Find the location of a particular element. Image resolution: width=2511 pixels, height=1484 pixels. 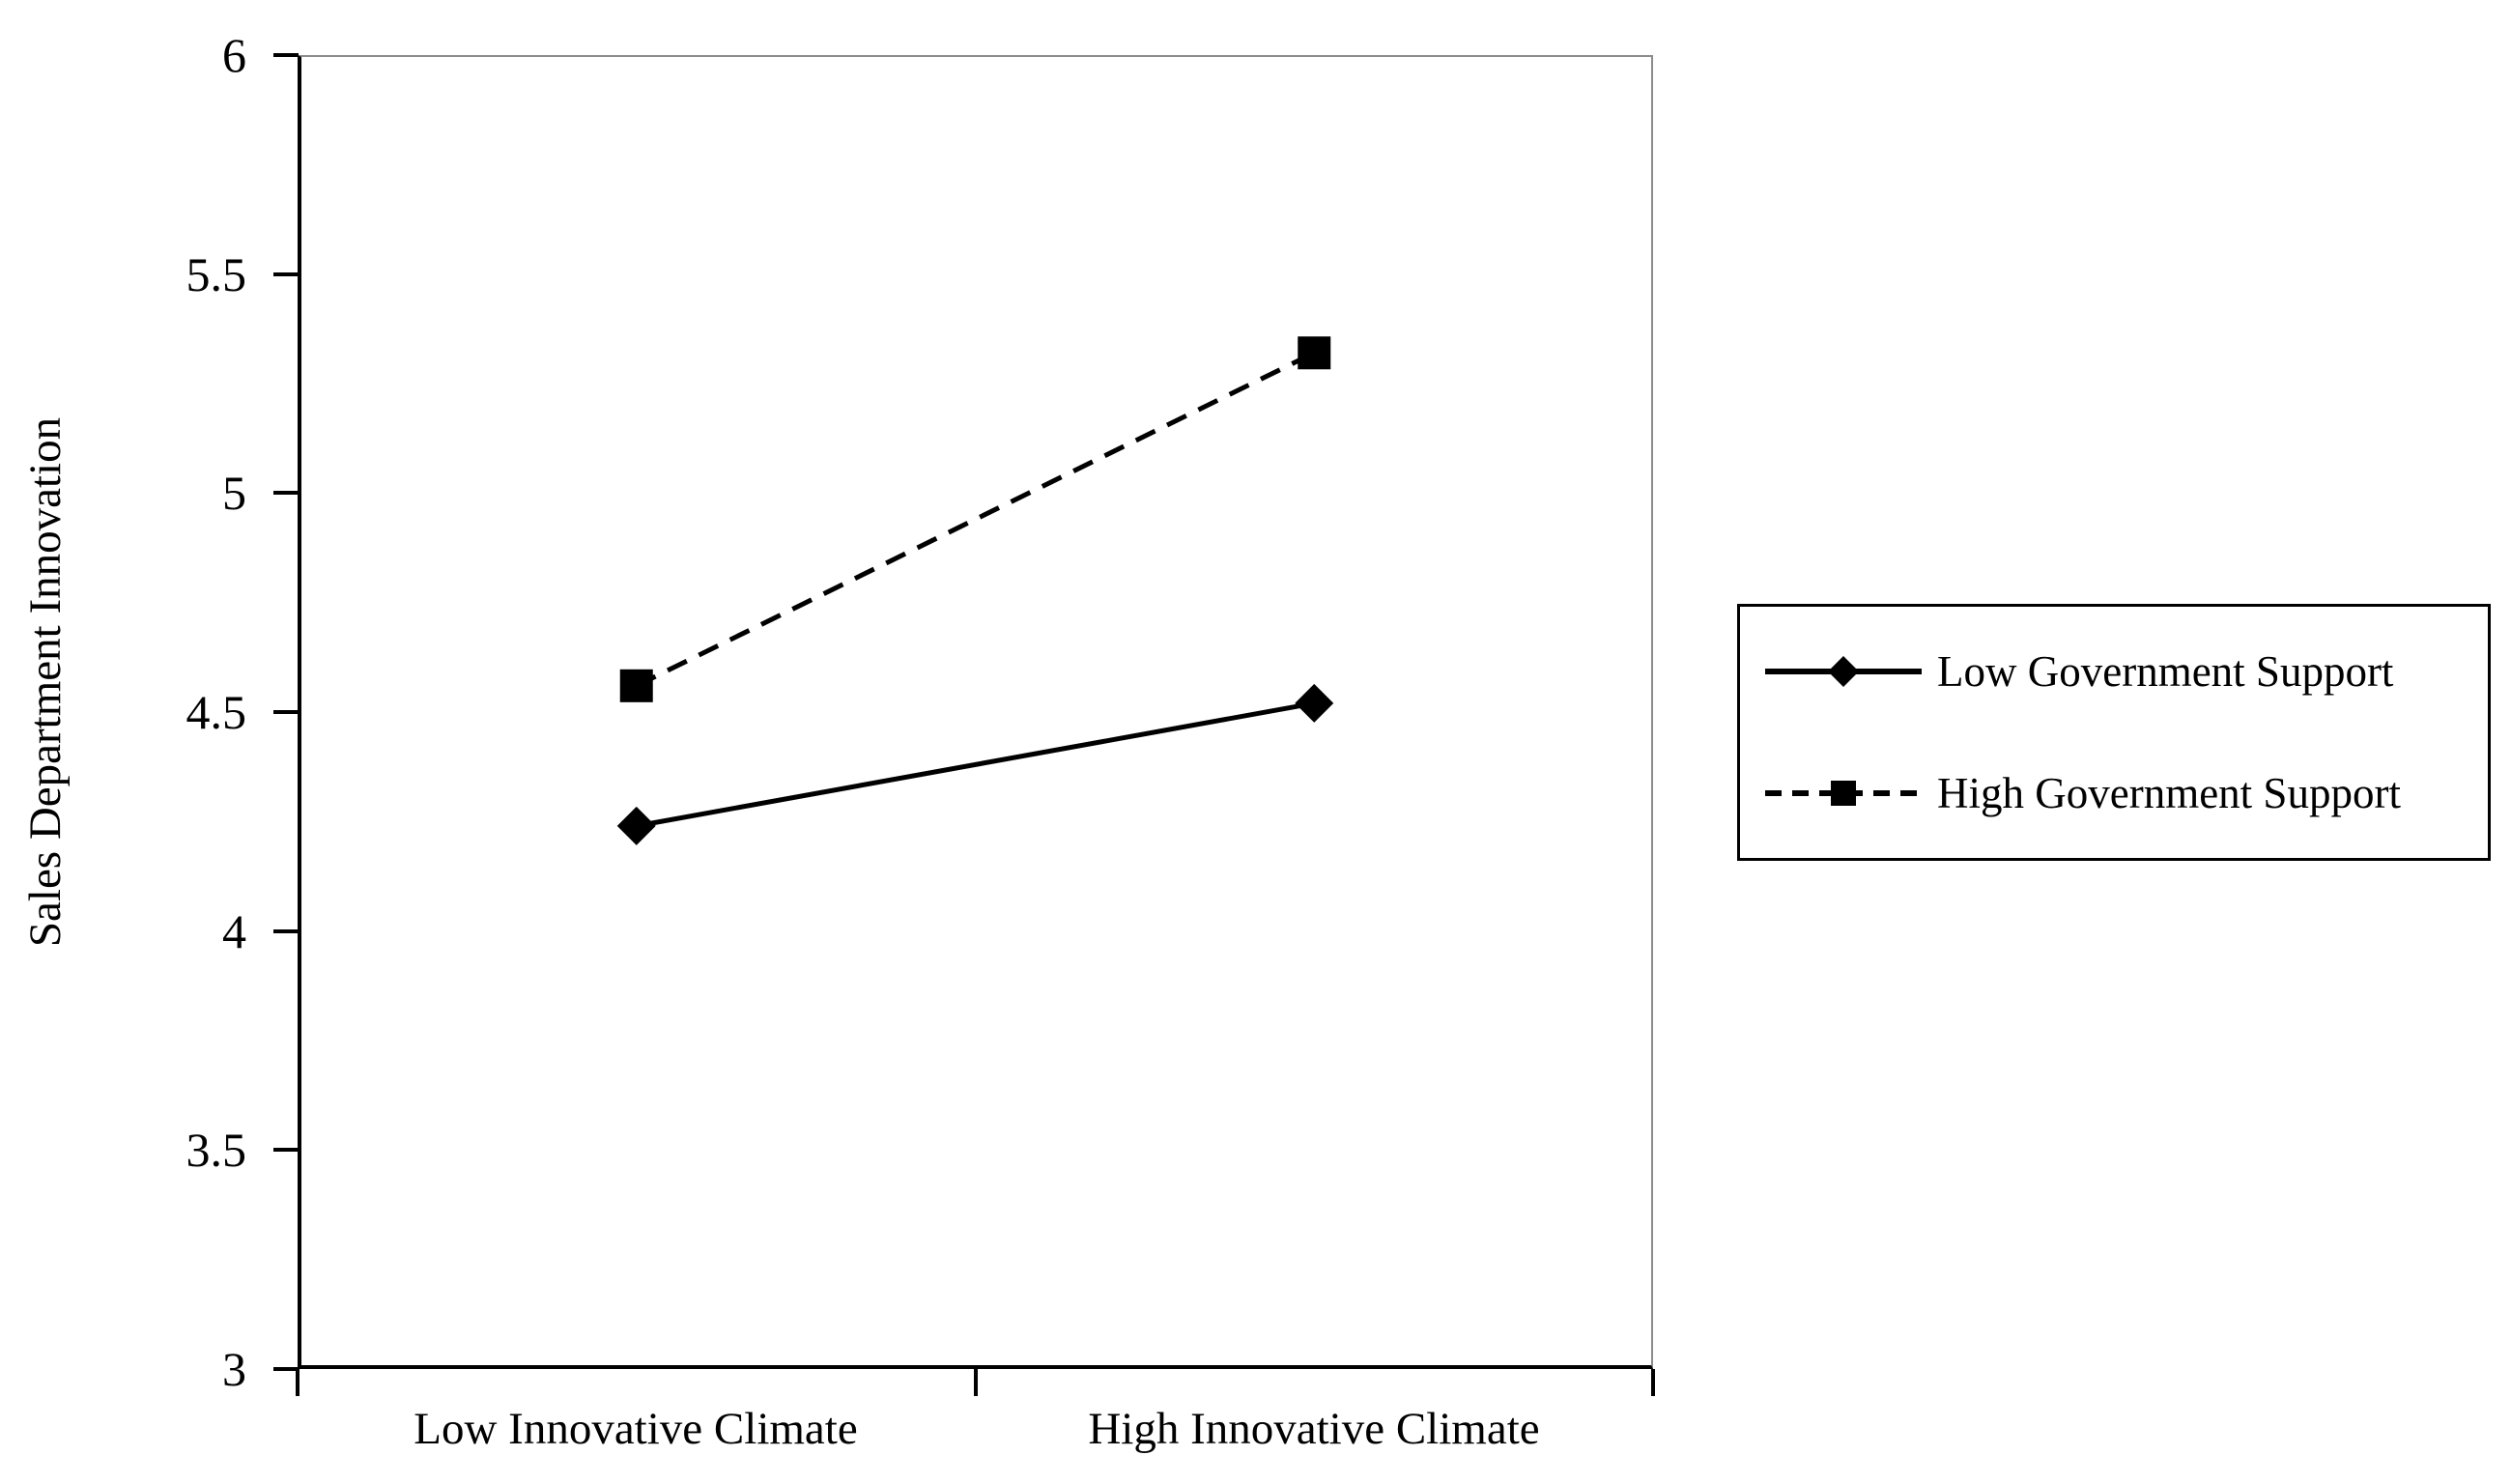

y-tick-label: 3 is located at coordinates (234, 1369).